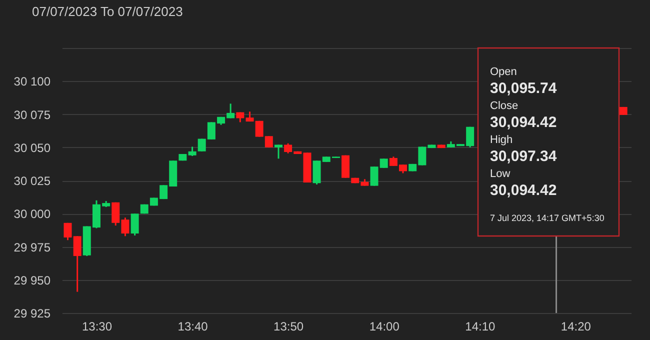 The width and height of the screenshot is (650, 340). I want to click on annotation: 7 Jul 2023, 14:17 GMT+5:30, so click(547, 218).